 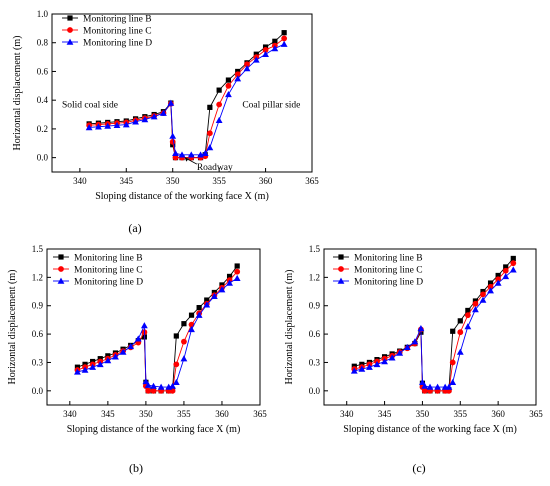 What do you see at coordinates (341, 257) in the screenshot?
I see `legend-square-marker` at bounding box center [341, 257].